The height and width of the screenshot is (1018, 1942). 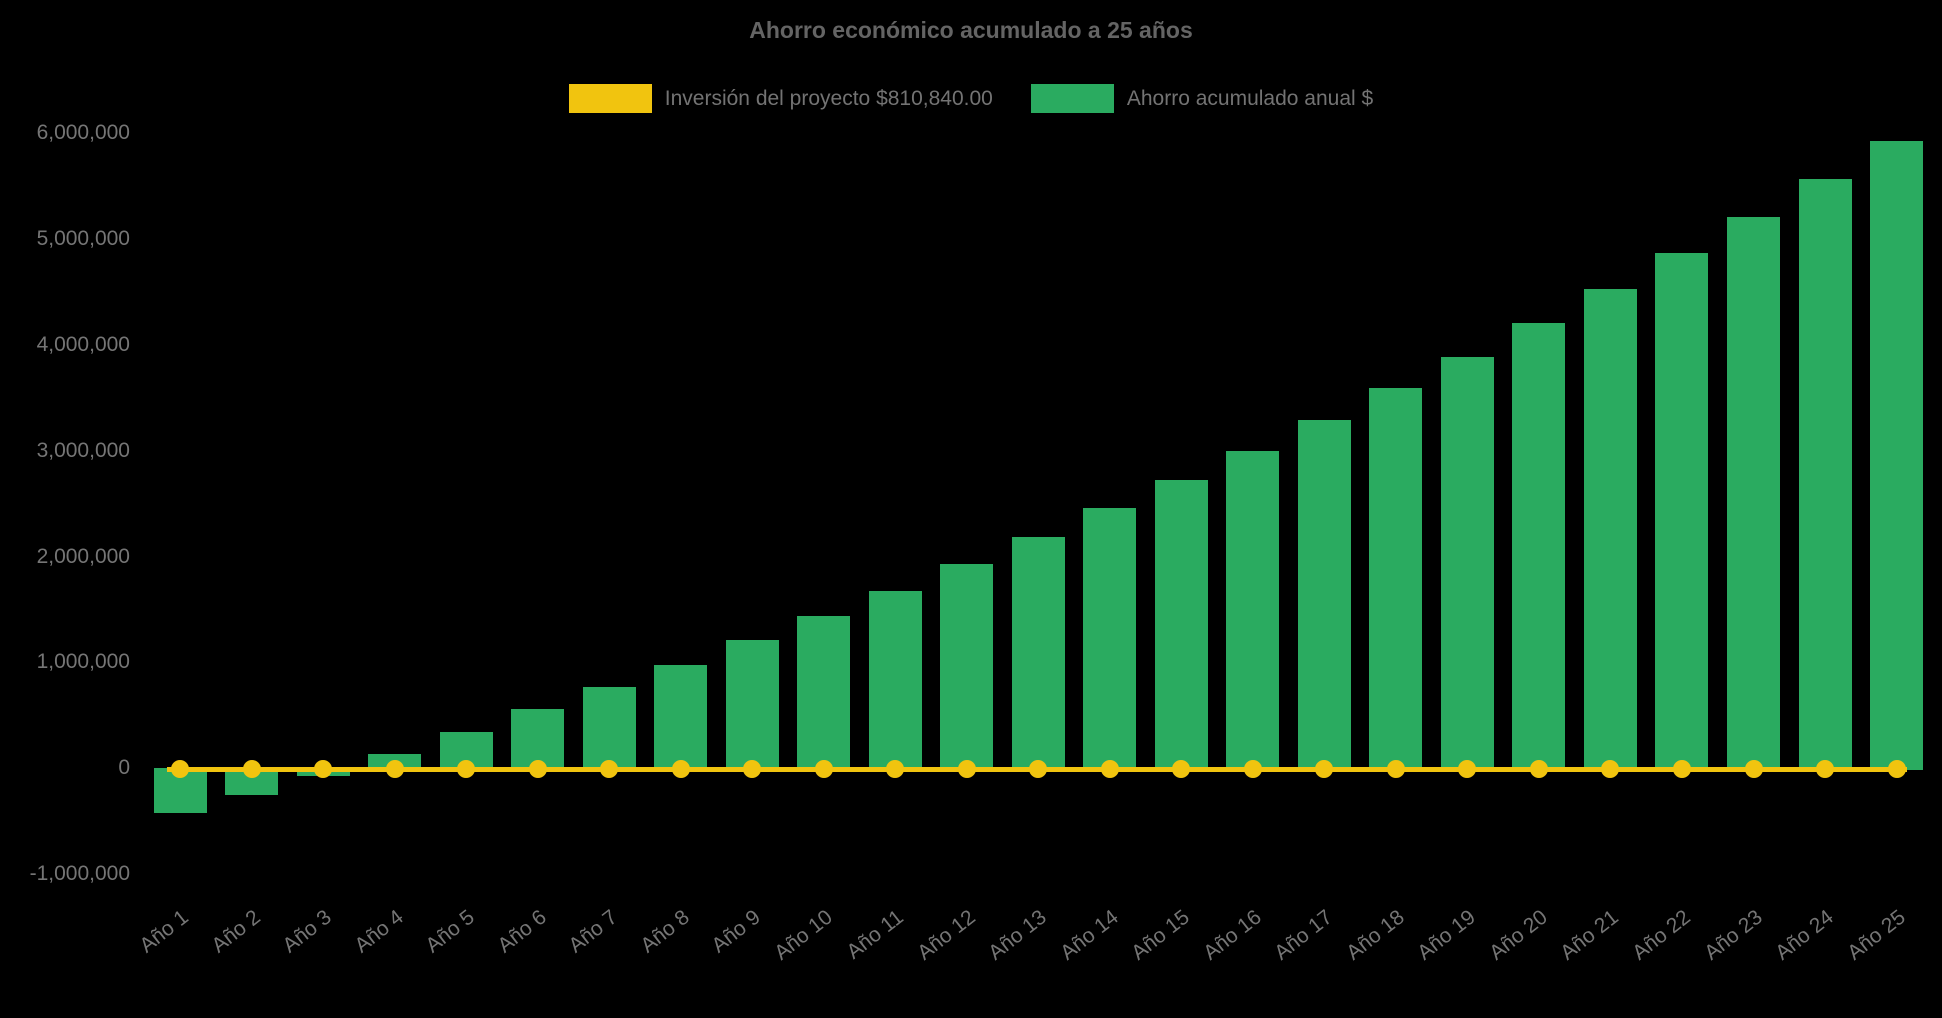 What do you see at coordinates (1876, 935) in the screenshot?
I see `x-axis-label-year-25: Año 25` at bounding box center [1876, 935].